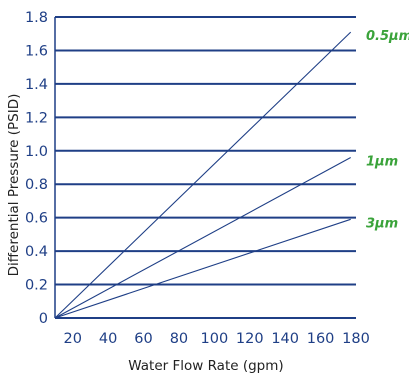  Describe the element at coordinates (108, 339) in the screenshot. I see `x-tick-label: 40` at that location.